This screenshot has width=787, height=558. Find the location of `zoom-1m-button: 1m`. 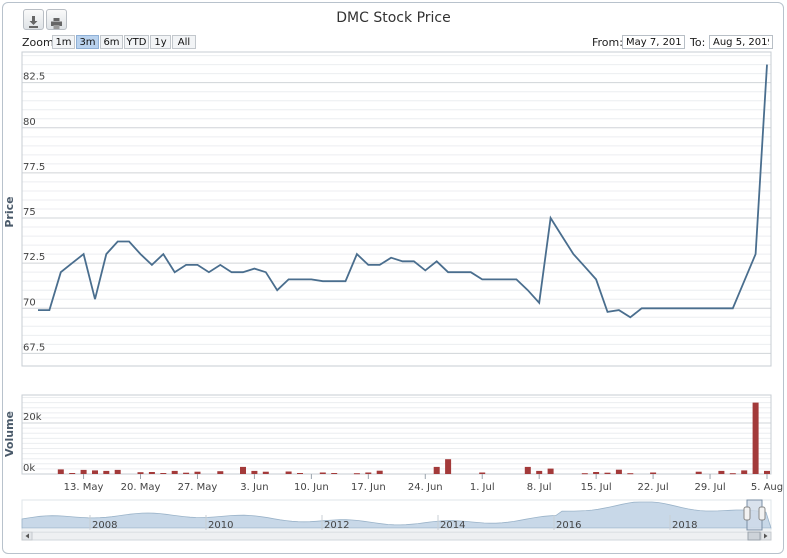

zoom-1m-button: 1m is located at coordinates (63, 42).